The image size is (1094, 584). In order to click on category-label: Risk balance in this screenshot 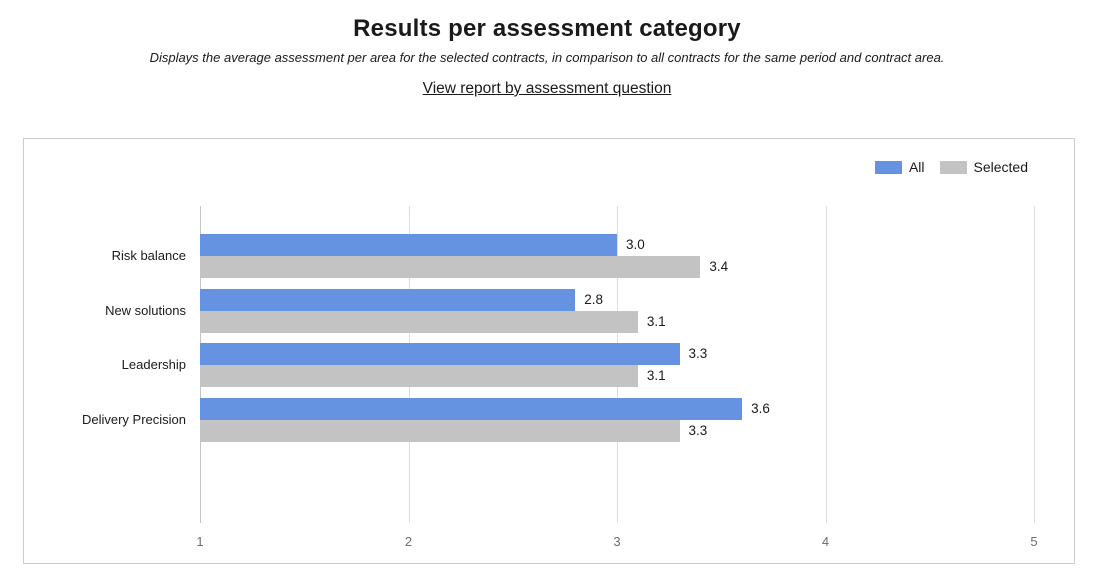, I will do `click(148, 255)`.